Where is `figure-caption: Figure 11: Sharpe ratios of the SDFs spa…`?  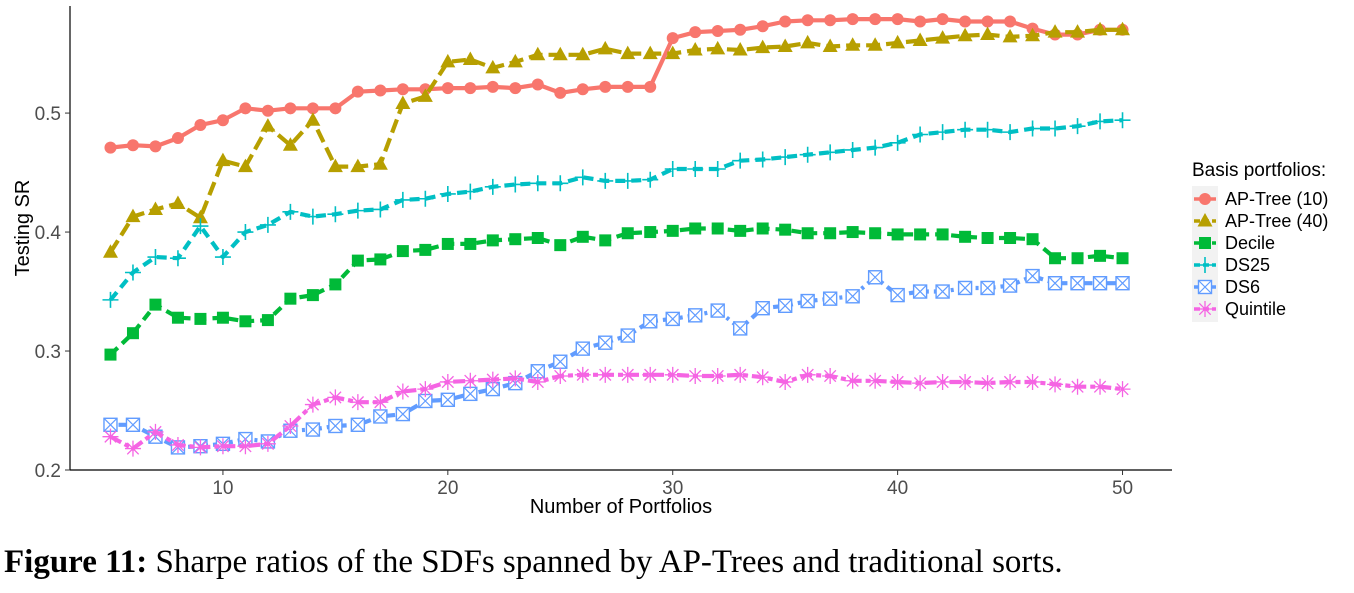
figure-caption: Figure 11: Sharpe ratios of the SDFs spa… is located at coordinates (677, 562).